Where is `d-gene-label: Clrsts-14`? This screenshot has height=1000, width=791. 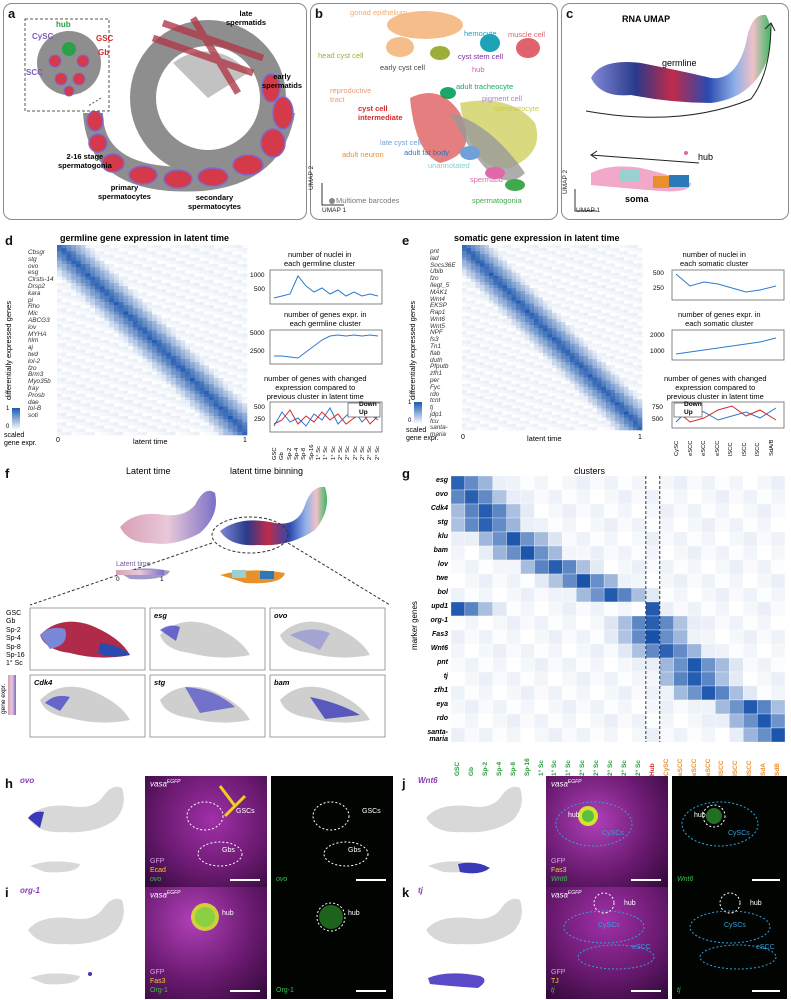
d-gene-label: Clrsts-14 is located at coordinates (41, 280).